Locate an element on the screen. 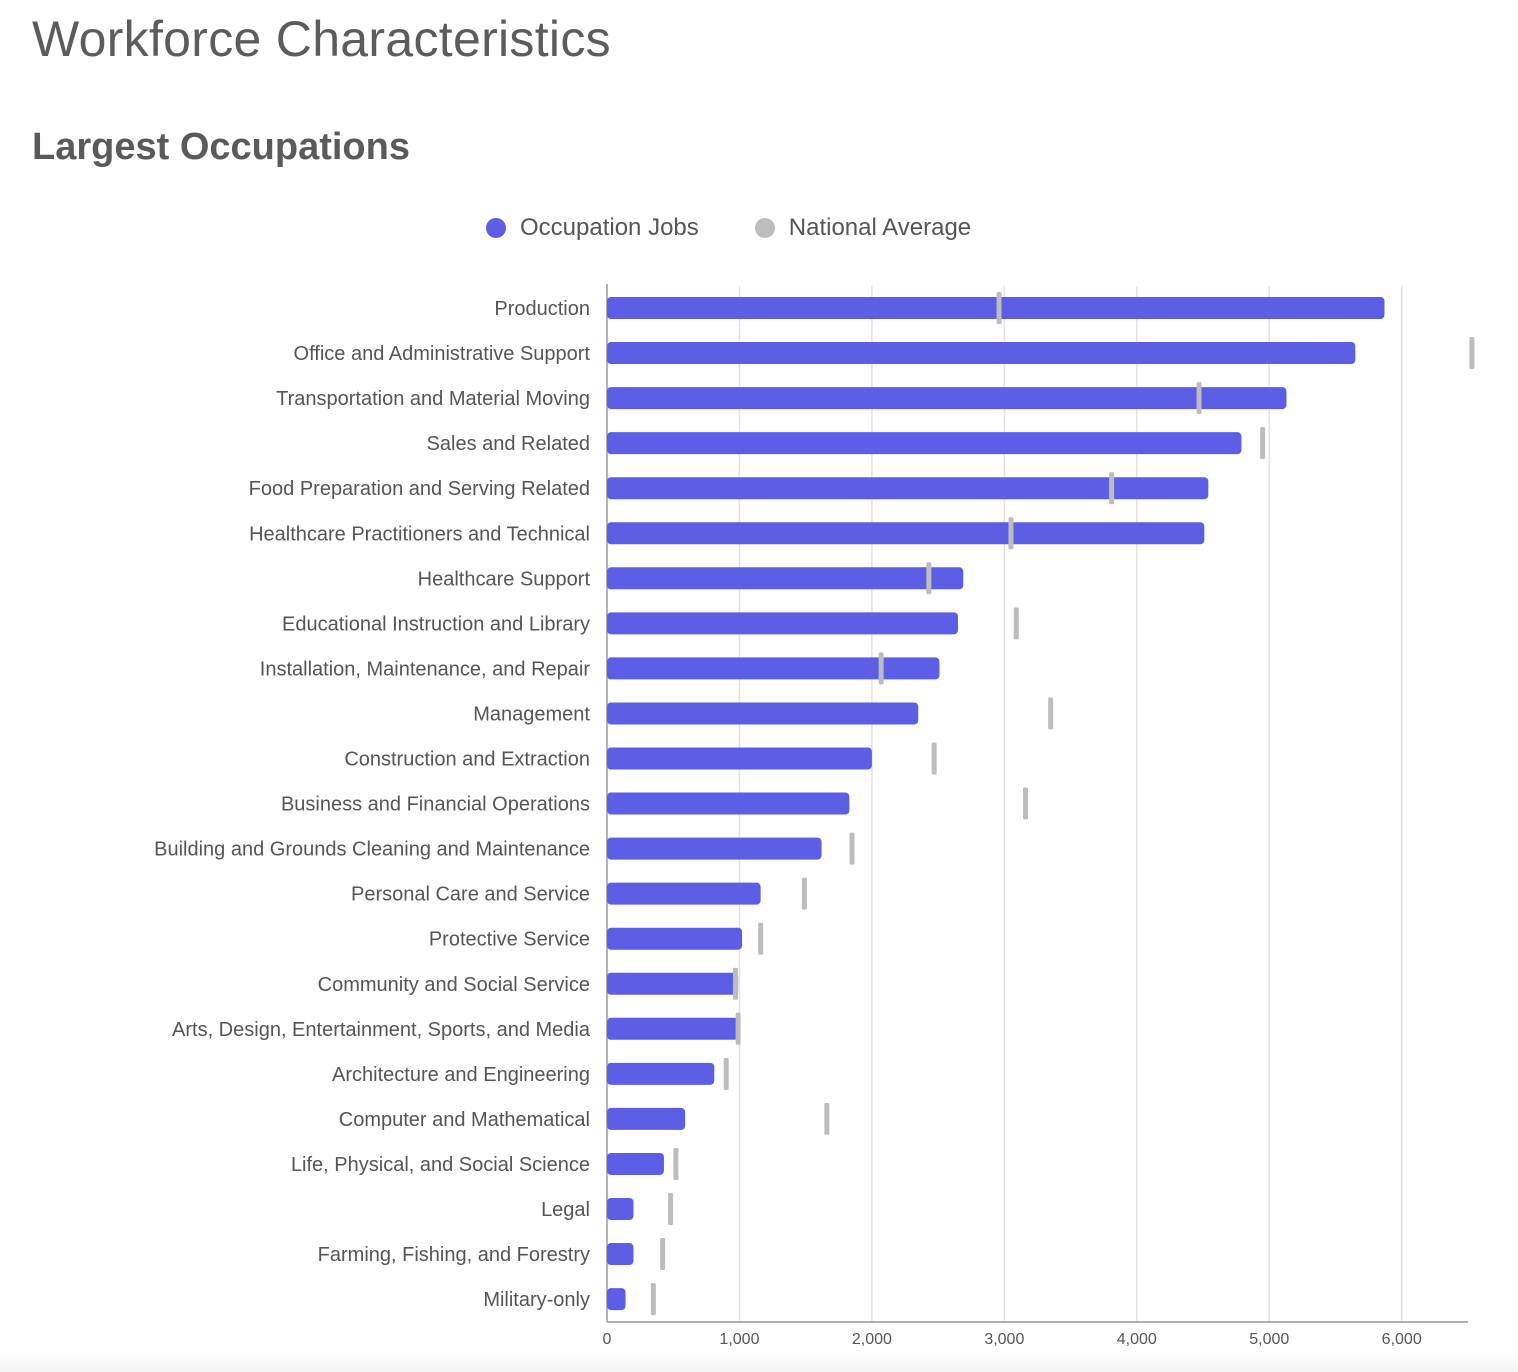  chart-legend: Occupation Jobs National Average is located at coordinates (756, 228).